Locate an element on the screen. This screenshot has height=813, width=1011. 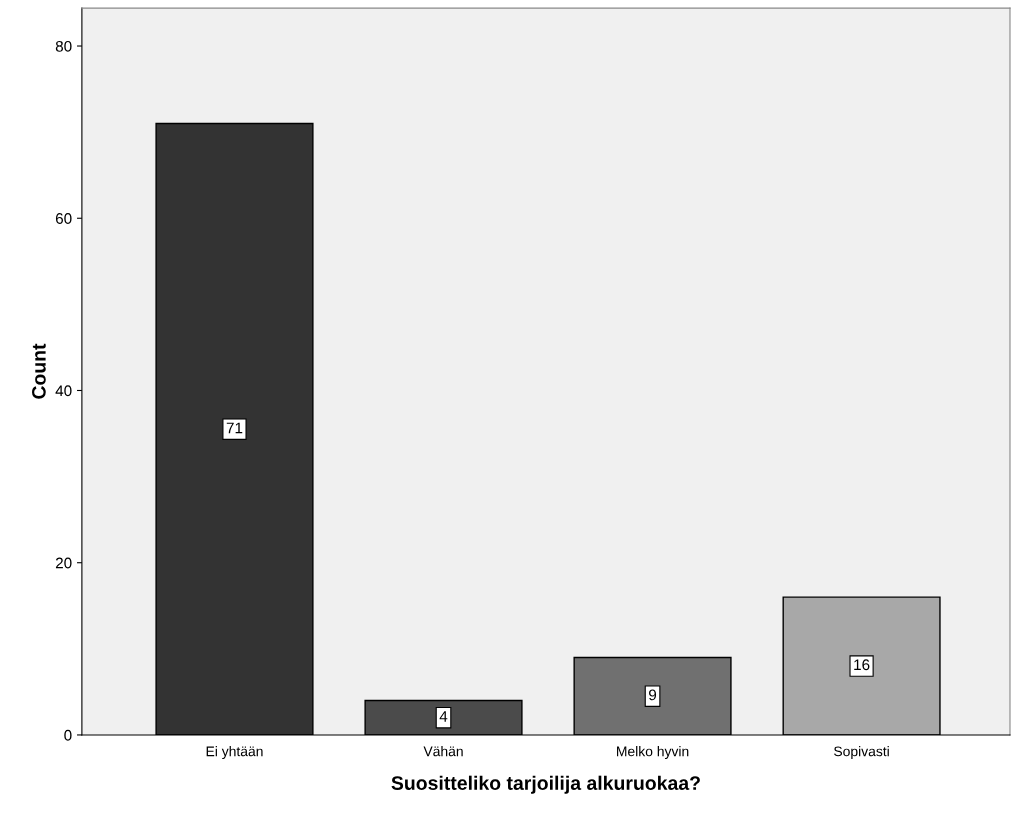
x-tick-label: Ei yhtään is located at coordinates (234, 753).